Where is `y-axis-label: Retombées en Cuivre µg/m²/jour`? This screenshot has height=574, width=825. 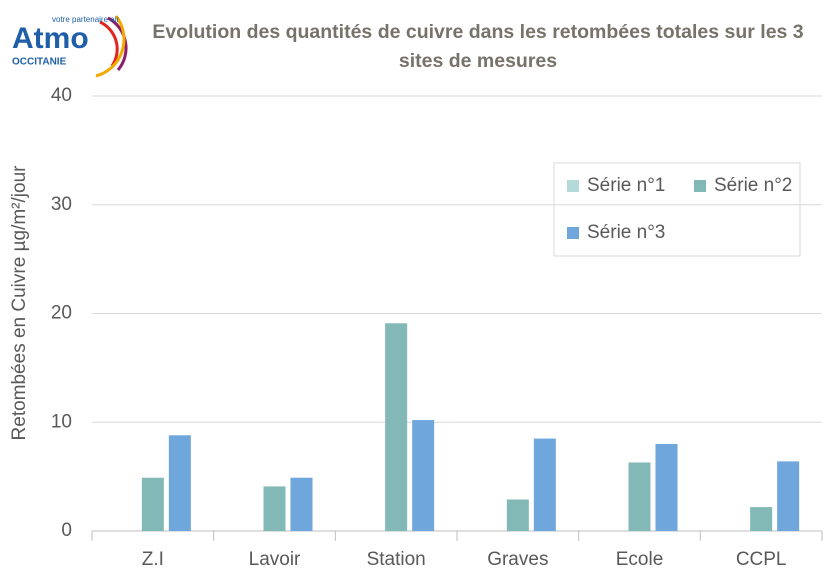 y-axis-label: Retombées en Cuivre µg/m²/jour is located at coordinates (19, 303).